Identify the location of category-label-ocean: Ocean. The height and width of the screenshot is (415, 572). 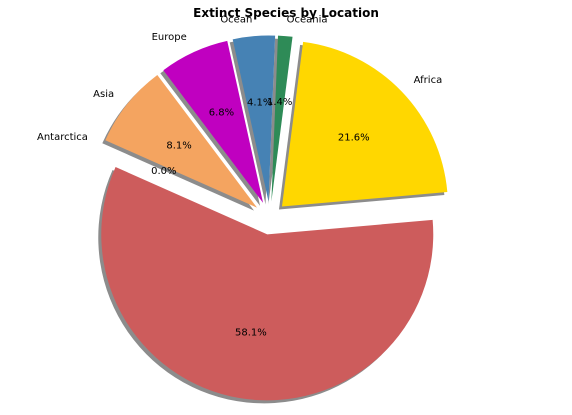
(236, 20).